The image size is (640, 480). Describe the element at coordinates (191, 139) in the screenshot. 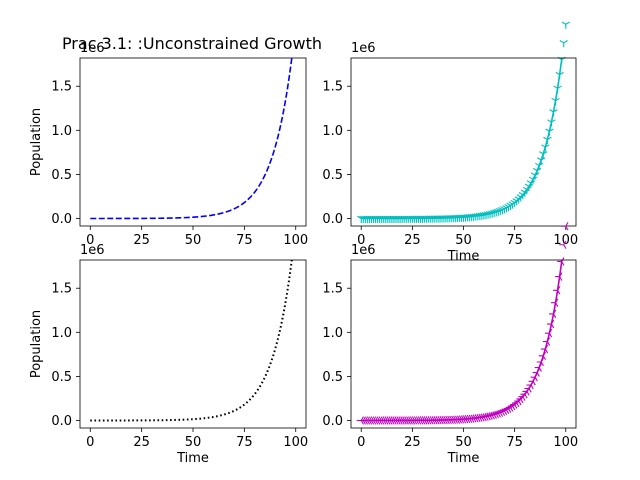

I see `series-line-top-left` at that location.